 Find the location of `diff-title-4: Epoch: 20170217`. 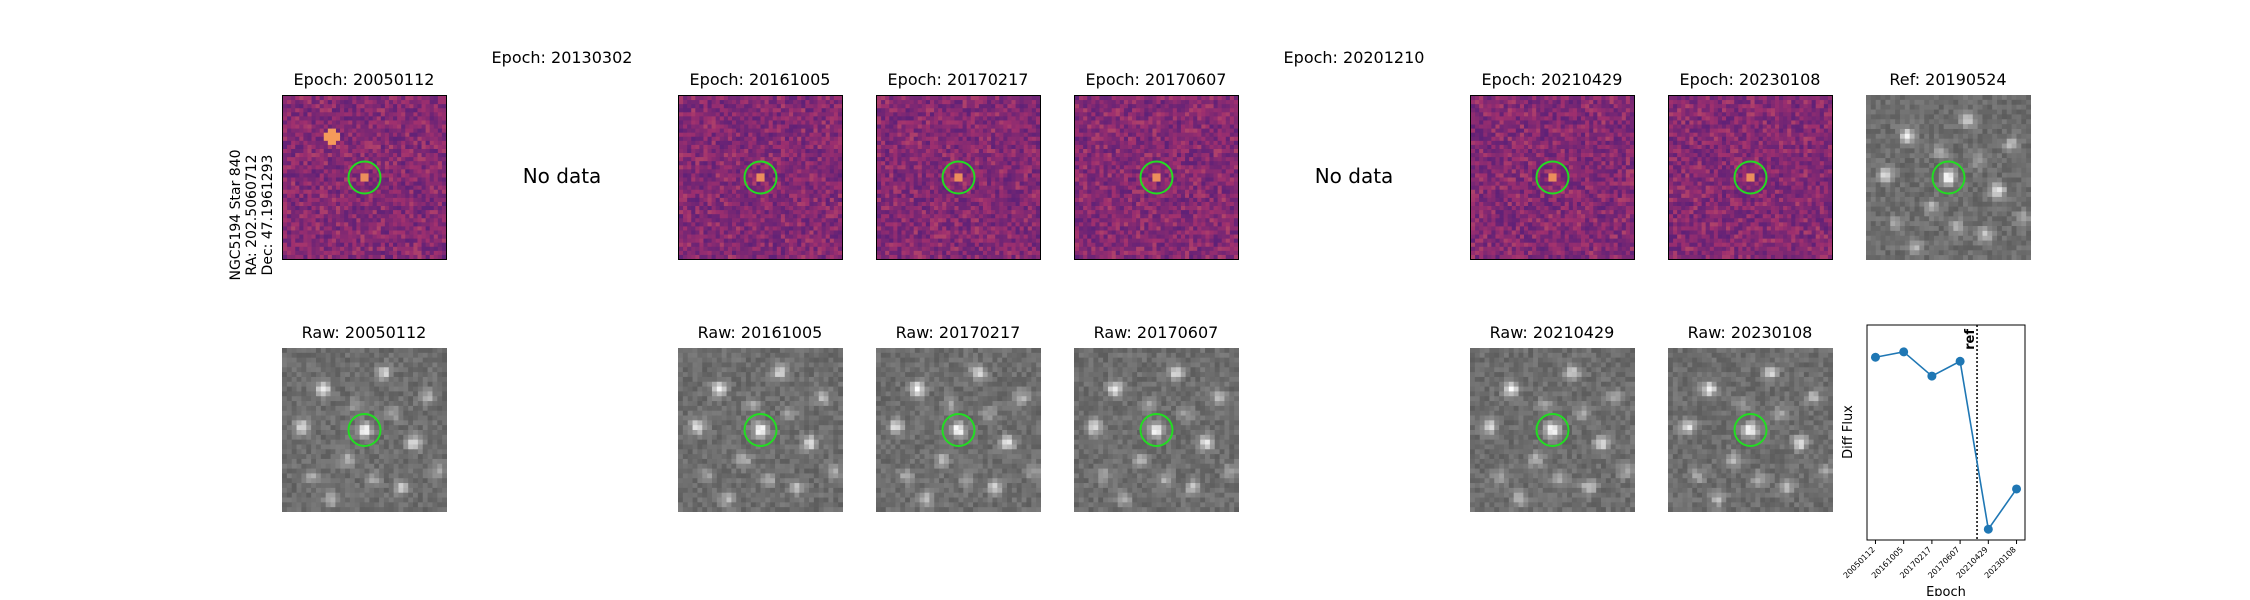

diff-title-4: Epoch: 20170217 is located at coordinates (958, 79).